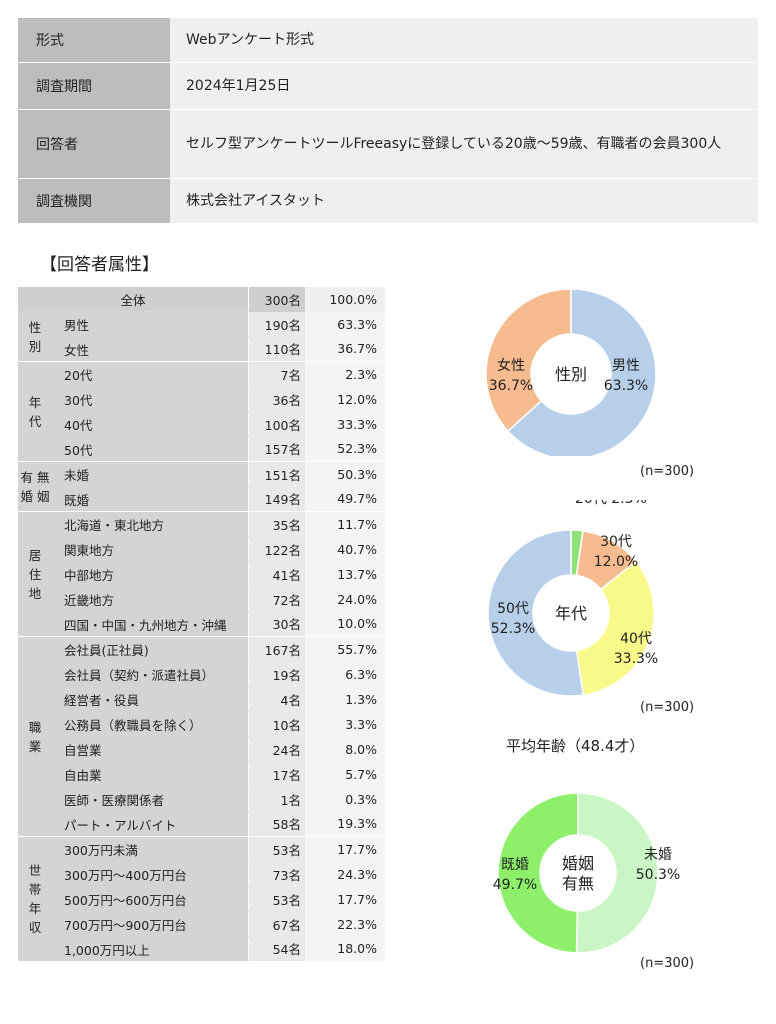 The image size is (776, 1024). What do you see at coordinates (276, 924) in the screenshot?
I see `attribute-count: 67名` at bounding box center [276, 924].